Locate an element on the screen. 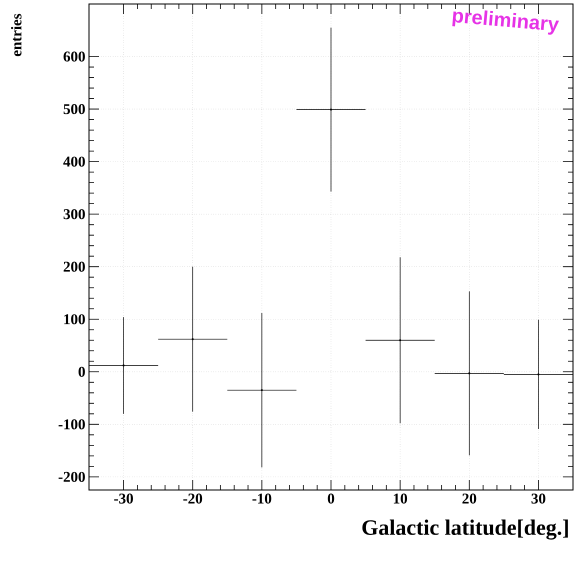 This screenshot has height=563, width=582. x-tick-label: -30 is located at coordinates (123, 499).